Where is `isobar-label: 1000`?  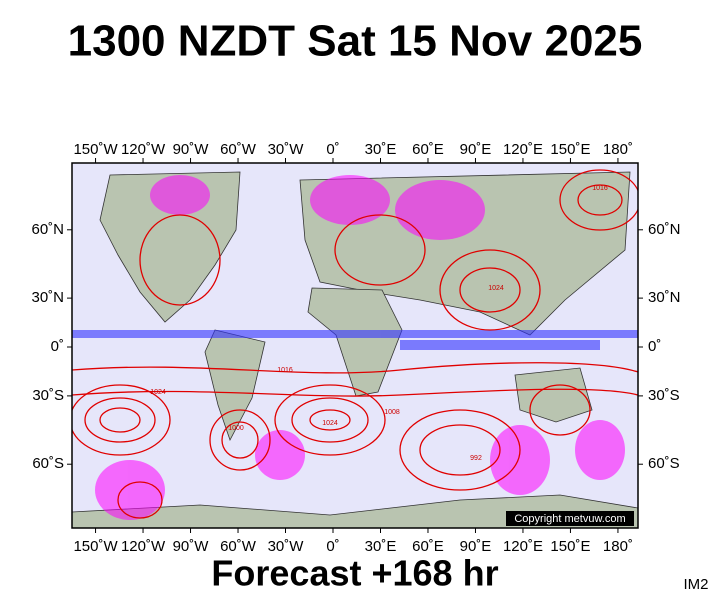 isobar-label: 1000 is located at coordinates (236, 428).